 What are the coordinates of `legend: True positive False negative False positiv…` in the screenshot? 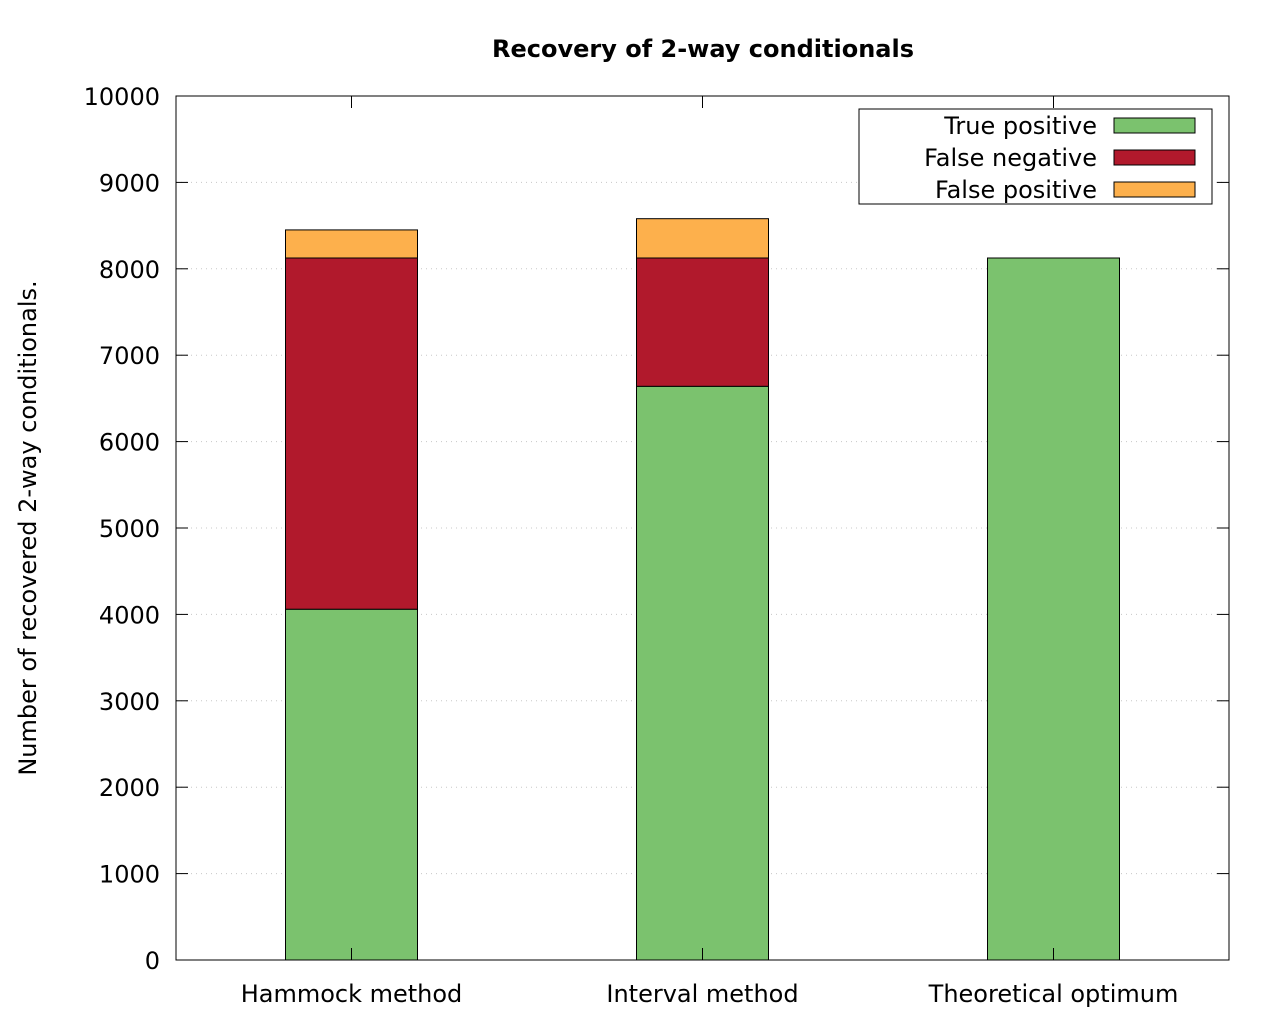 It's located at (1035, 156).